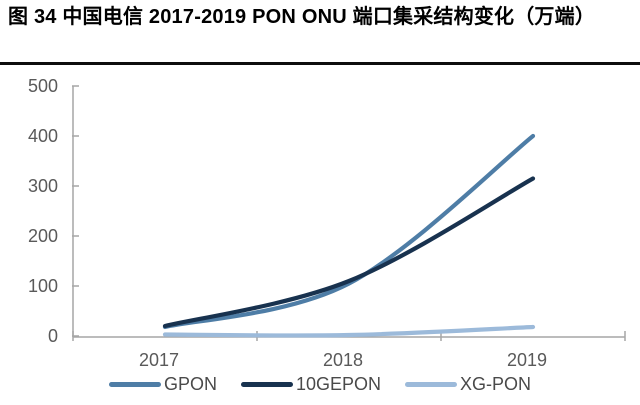  What do you see at coordinates (349, 331) in the screenshot?
I see `series-line-xg-pon` at bounding box center [349, 331].